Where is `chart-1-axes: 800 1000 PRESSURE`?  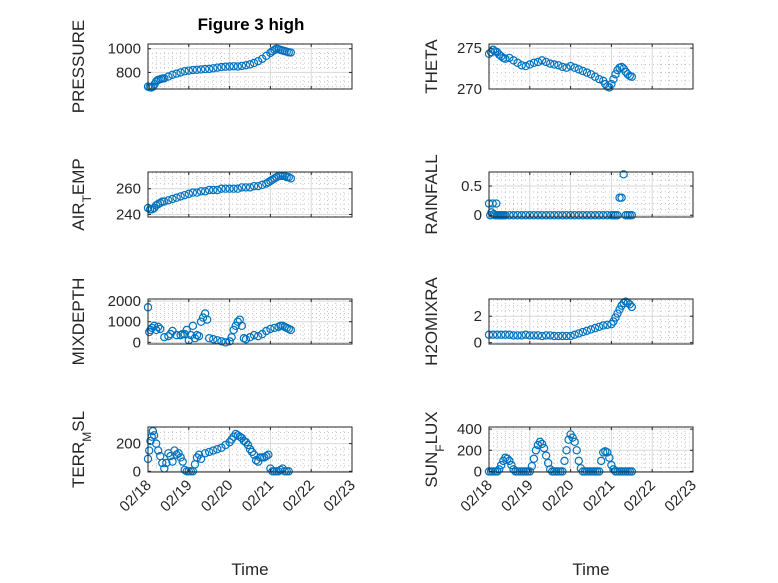
chart-1-axes: 800 1000 PRESSURE is located at coordinates (211, 67).